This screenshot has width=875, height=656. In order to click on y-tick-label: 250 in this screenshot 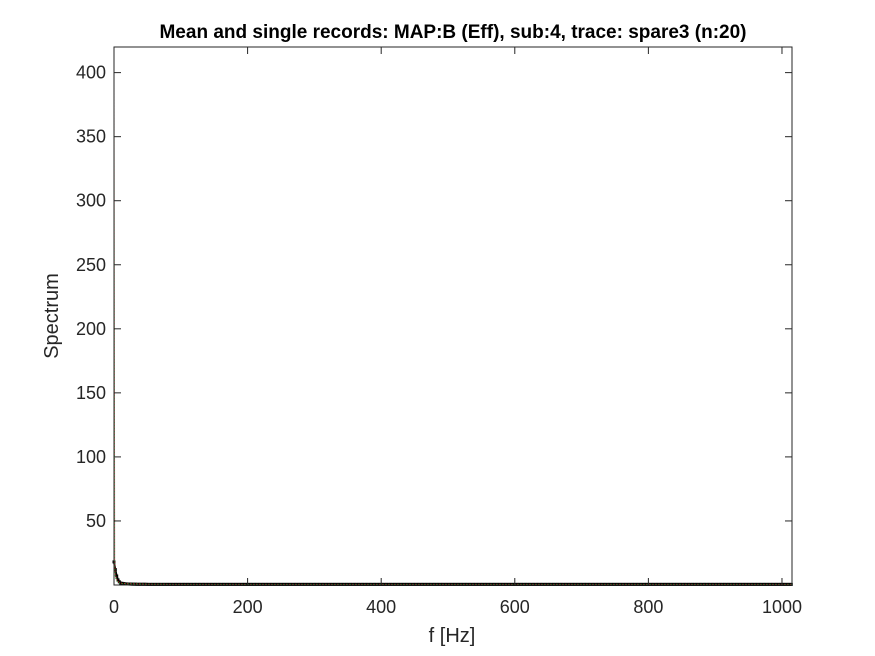, I will do `click(91, 265)`.